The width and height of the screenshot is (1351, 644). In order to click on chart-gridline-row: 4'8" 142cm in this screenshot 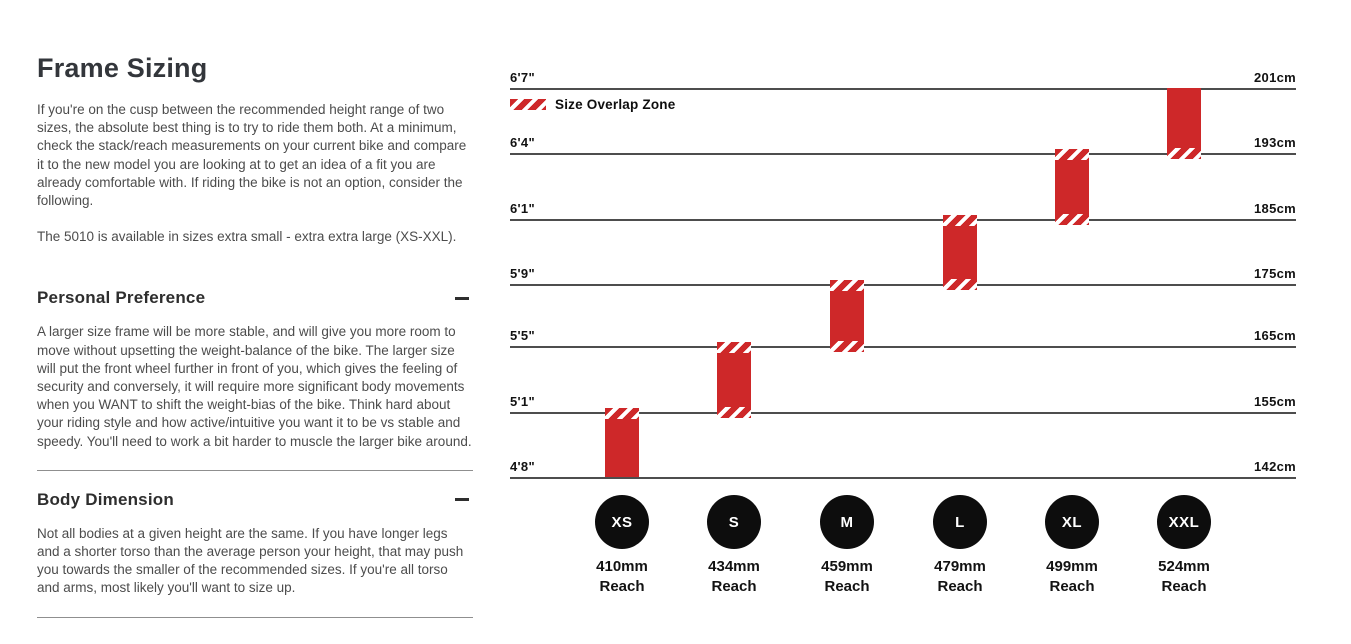, I will do `click(903, 468)`.